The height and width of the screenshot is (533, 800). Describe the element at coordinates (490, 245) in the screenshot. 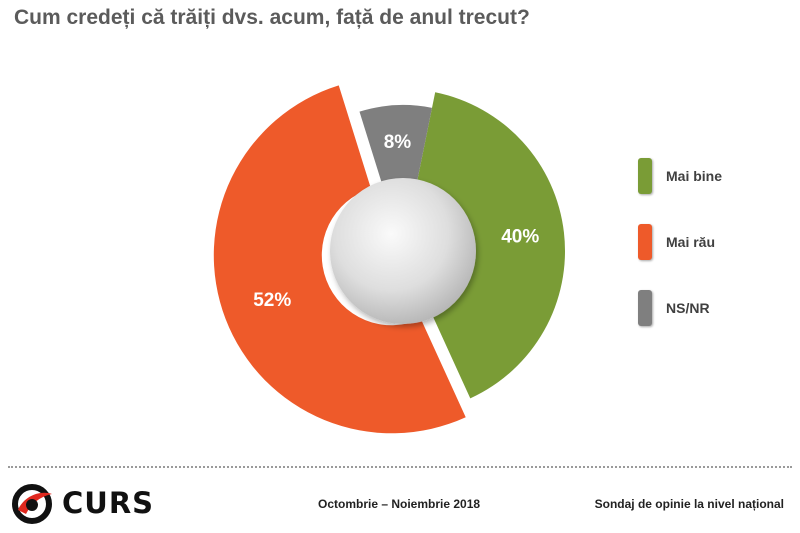

I see `slice-mai-bine` at that location.